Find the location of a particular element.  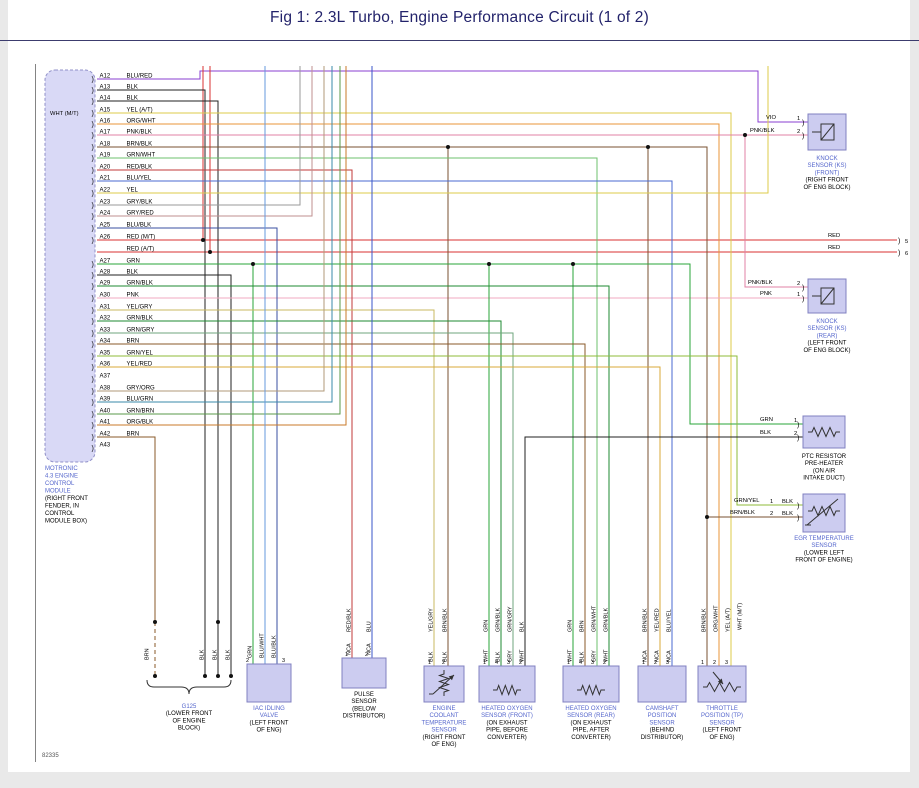

egr-temperature-sensor-name: EGR TEMPERATURE is located at coordinates (823, 539).